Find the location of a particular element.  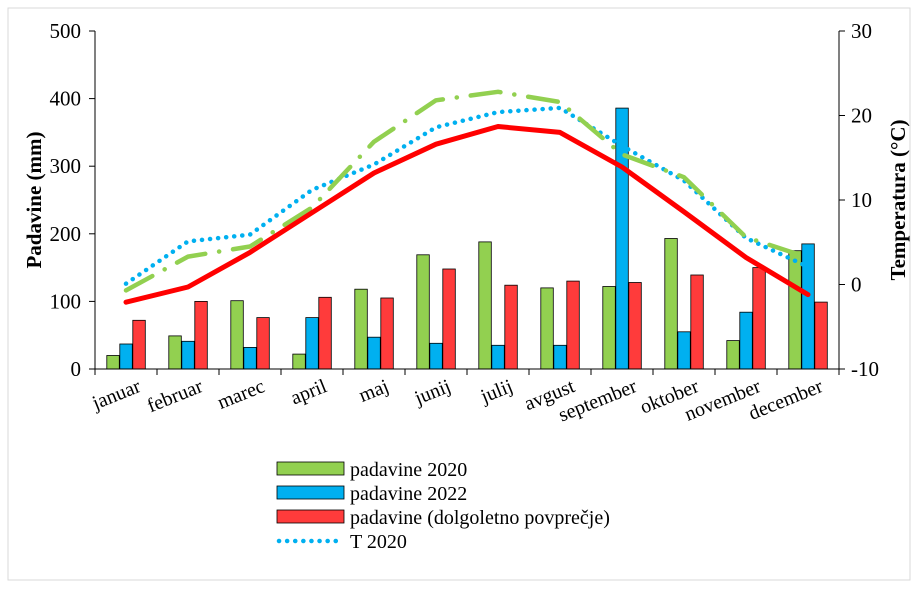

bar-padavine-dolgoletno-povpre-je--januar is located at coordinates (139, 344).